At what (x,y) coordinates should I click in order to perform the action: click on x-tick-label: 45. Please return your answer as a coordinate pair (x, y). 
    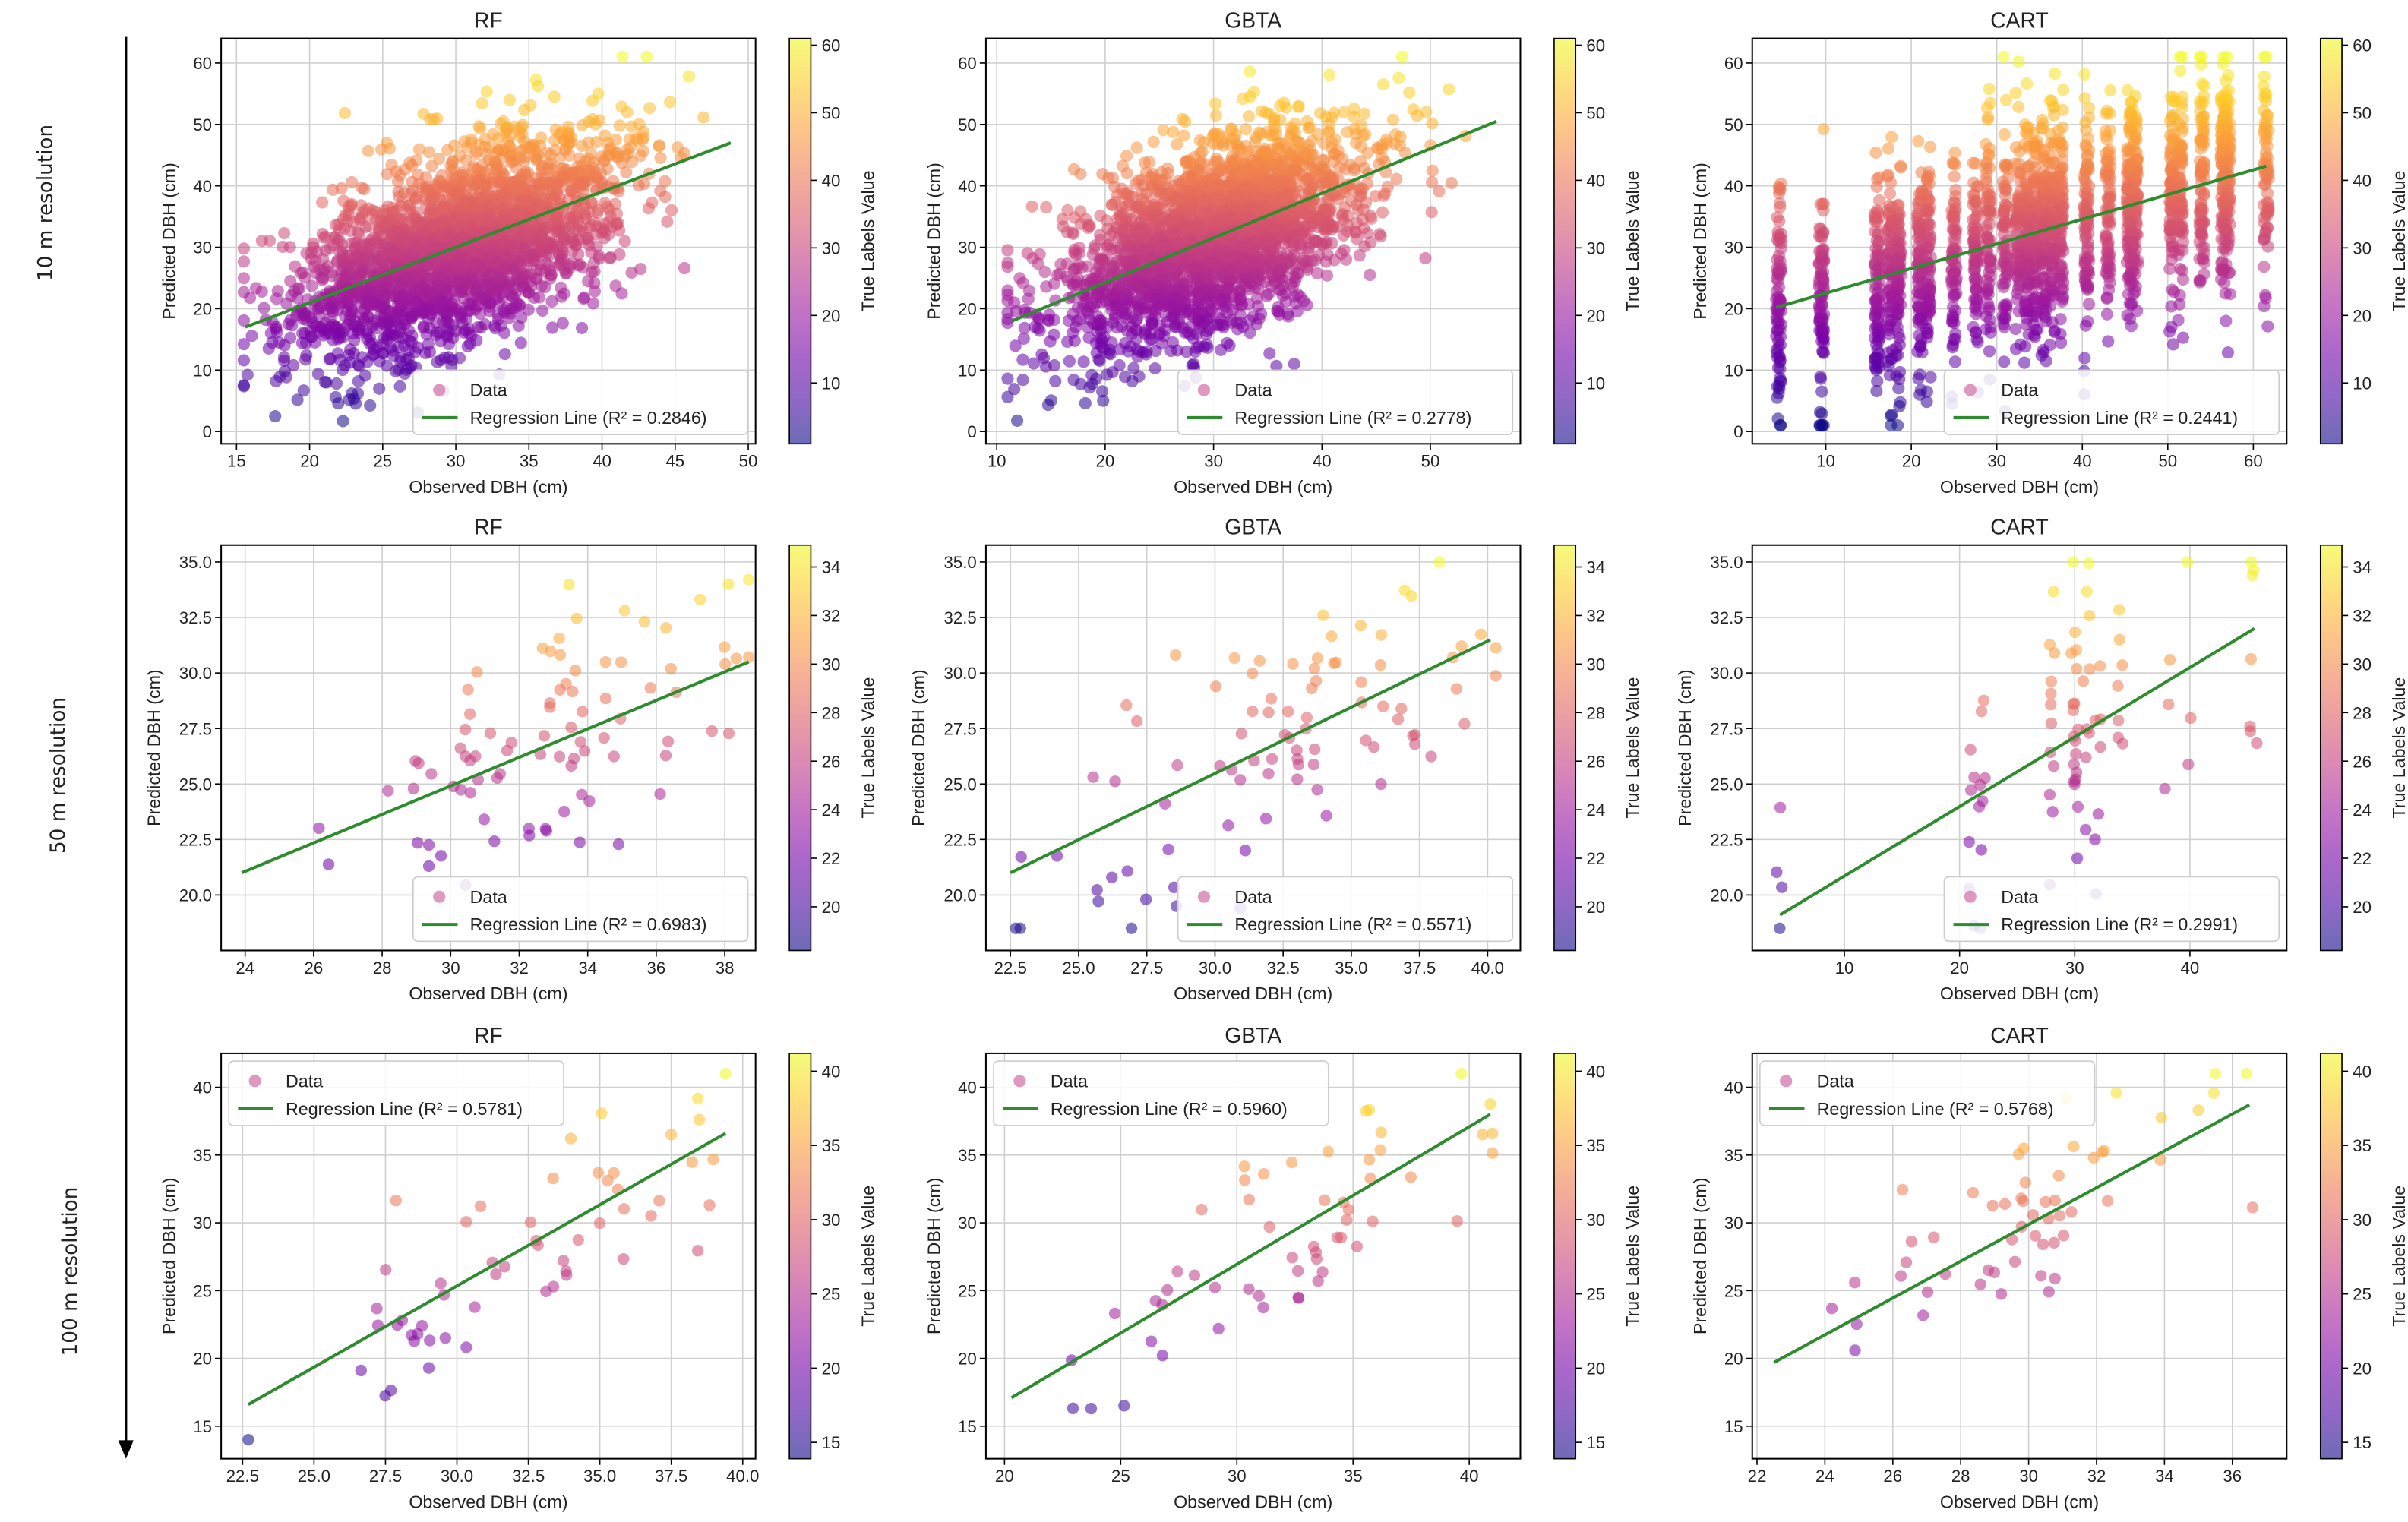
    Looking at the image, I should click on (674, 461).